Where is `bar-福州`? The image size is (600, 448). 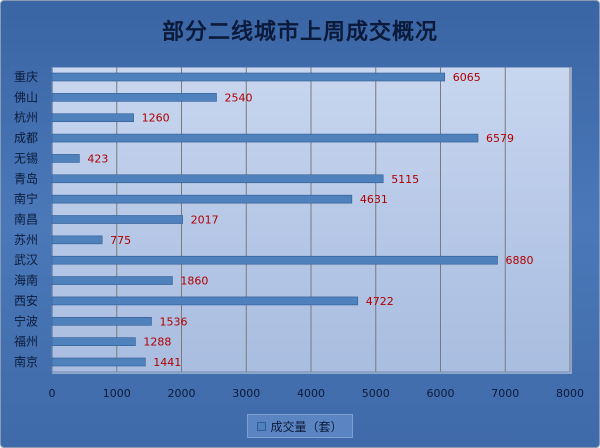 bar-福州 is located at coordinates (93, 341).